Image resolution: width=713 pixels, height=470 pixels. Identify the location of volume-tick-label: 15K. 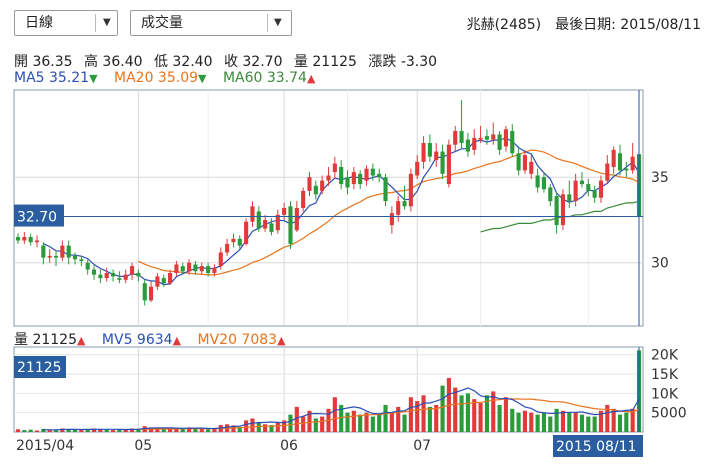
(665, 375).